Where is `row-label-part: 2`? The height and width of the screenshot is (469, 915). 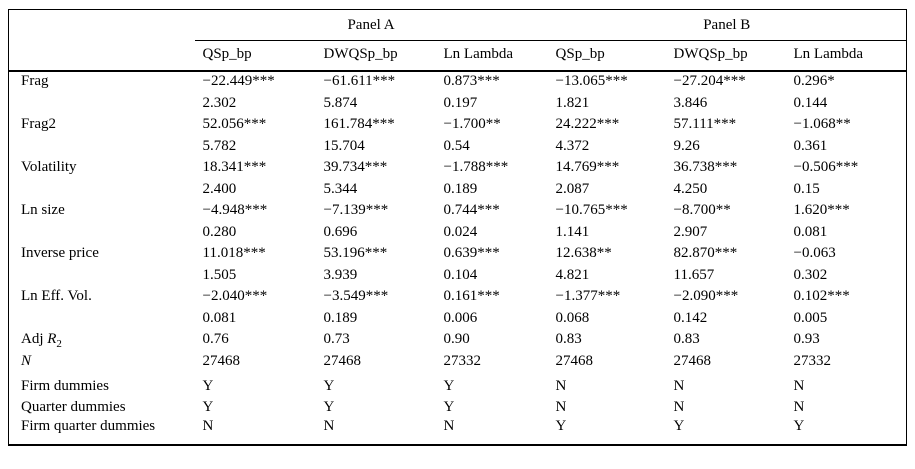
row-label-part: 2 is located at coordinates (59, 344).